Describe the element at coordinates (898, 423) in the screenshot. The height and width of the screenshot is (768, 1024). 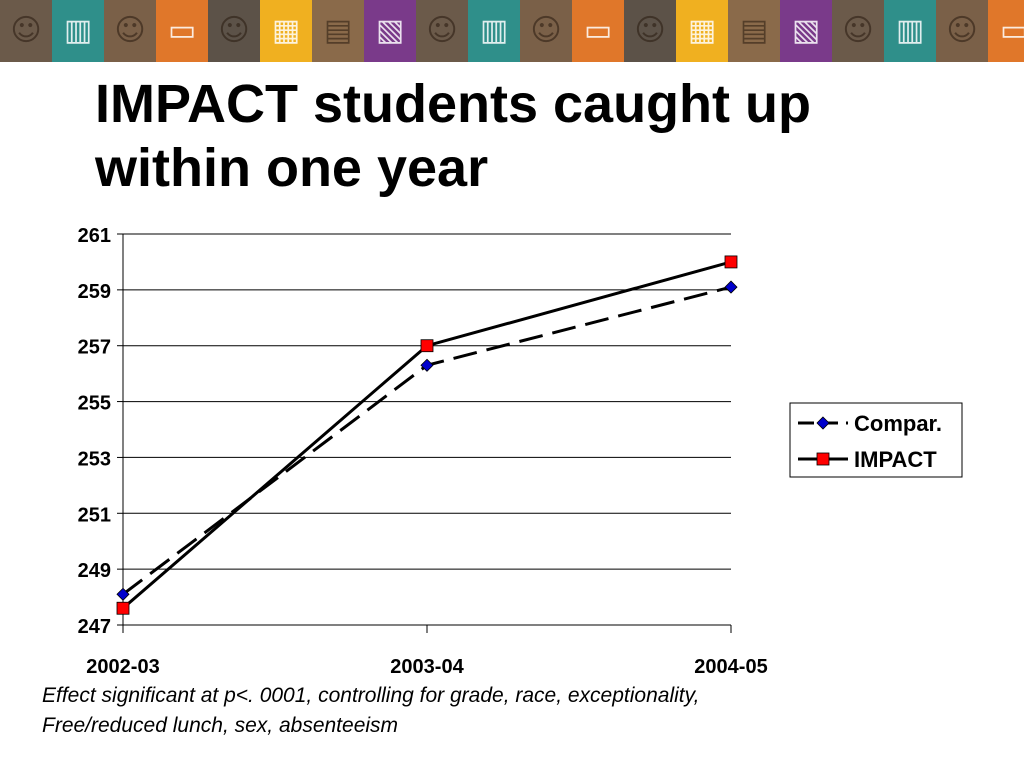
I see `legend-label: Compar.` at that location.